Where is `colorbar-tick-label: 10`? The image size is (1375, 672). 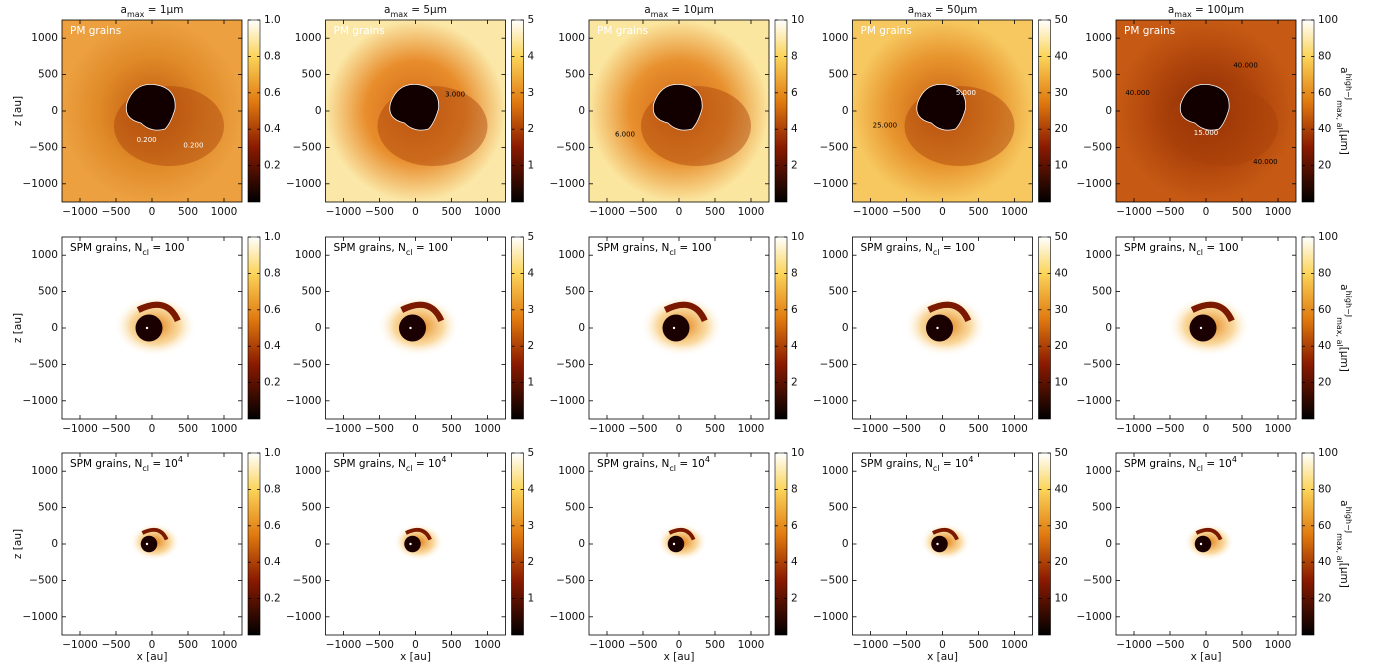
colorbar-tick-label: 10 is located at coordinates (1061, 166).